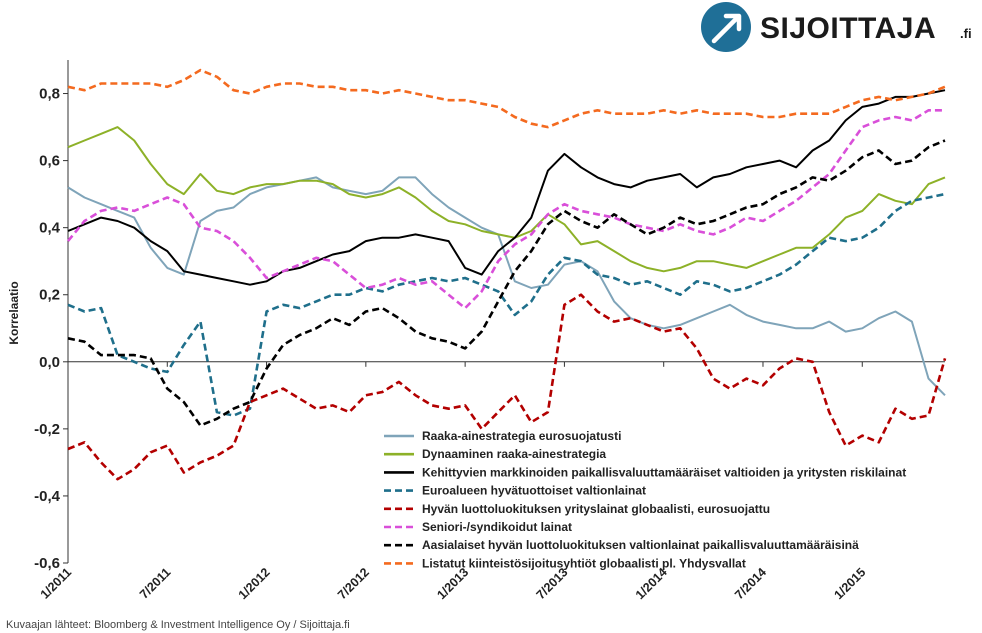 This screenshot has width=982, height=633. What do you see at coordinates (506, 98) in the screenshot?
I see `series-line` at bounding box center [506, 98].